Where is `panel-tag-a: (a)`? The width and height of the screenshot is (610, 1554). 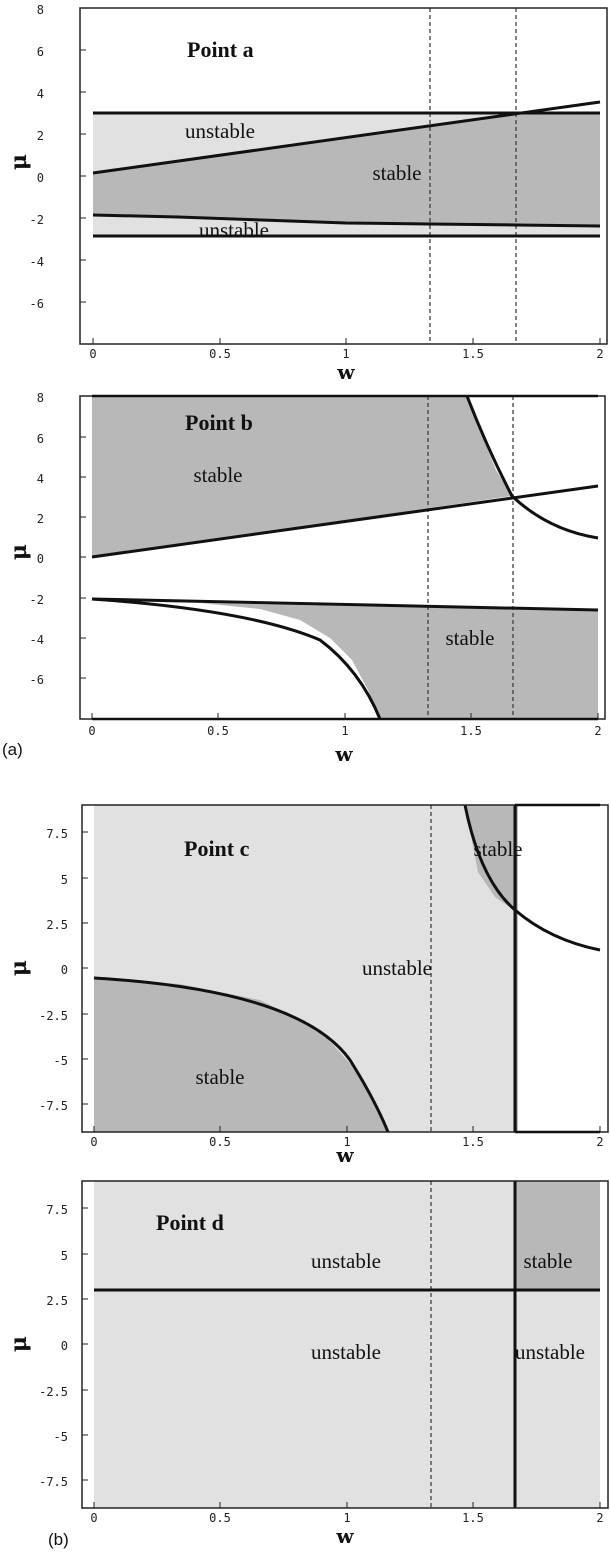 panel-tag-a: (a) is located at coordinates (12, 749).